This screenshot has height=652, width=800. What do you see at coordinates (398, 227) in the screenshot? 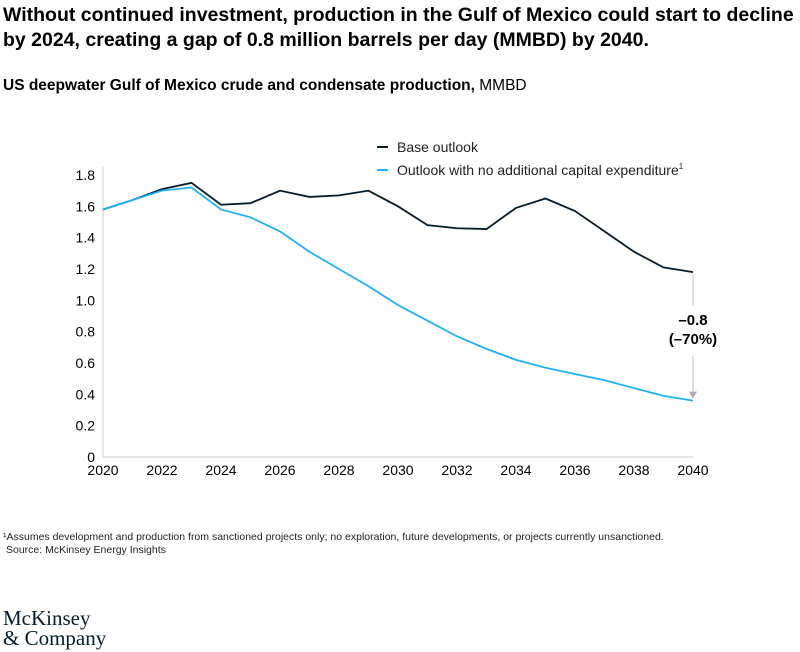
I see `series-line-base` at bounding box center [398, 227].